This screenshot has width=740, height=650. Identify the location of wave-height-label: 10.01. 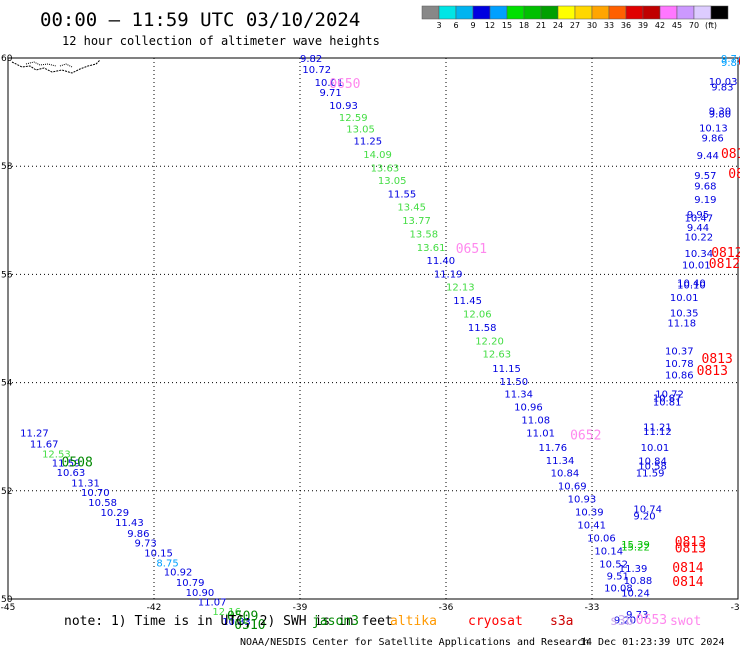
(329, 83).